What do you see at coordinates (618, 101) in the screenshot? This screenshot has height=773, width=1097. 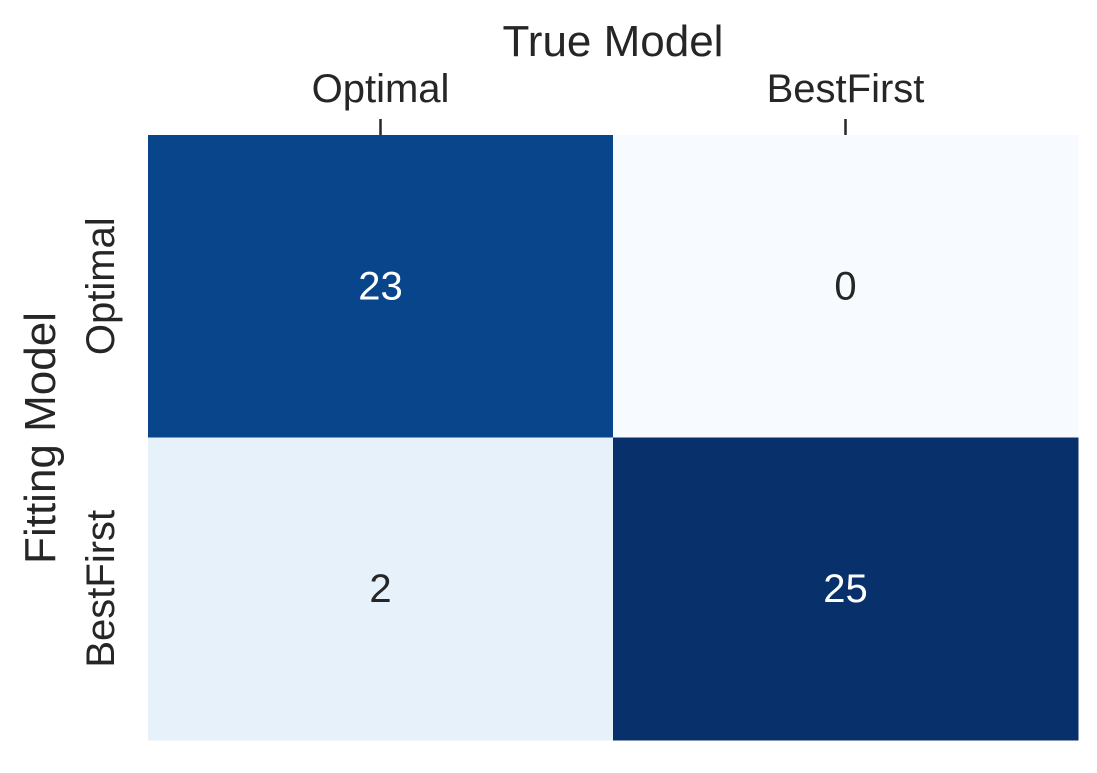 I see `x-axis-ticks: Optimal BestFirst` at bounding box center [618, 101].